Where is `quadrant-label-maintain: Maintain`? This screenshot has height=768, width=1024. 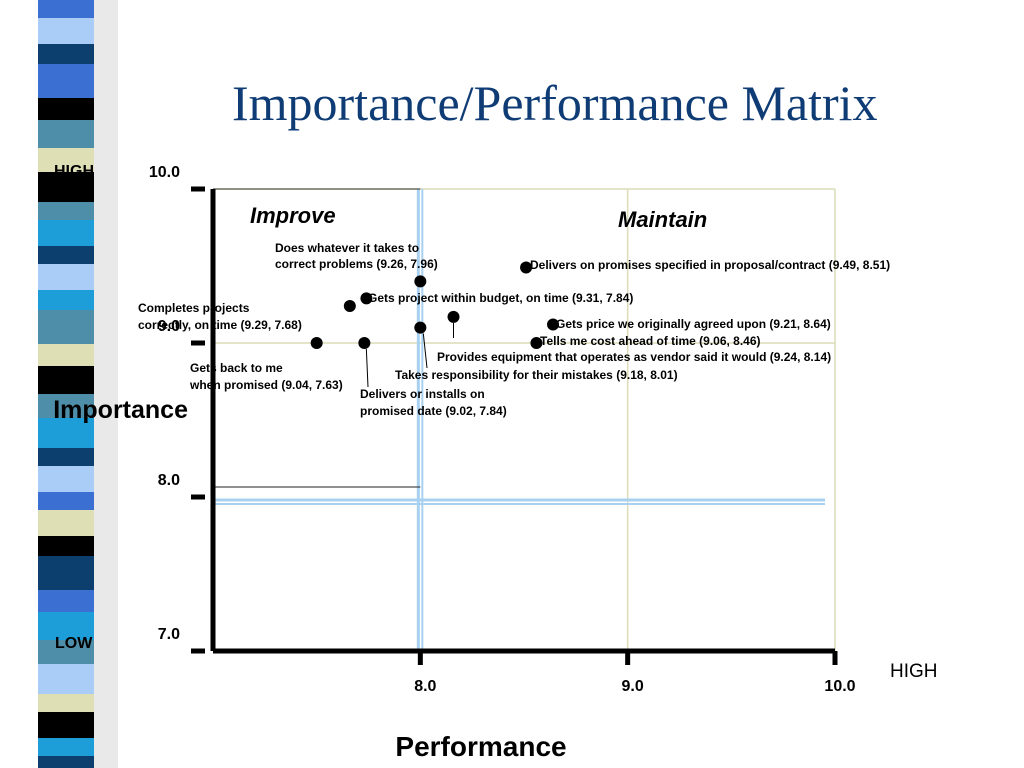 quadrant-label-maintain: Maintain is located at coordinates (662, 219).